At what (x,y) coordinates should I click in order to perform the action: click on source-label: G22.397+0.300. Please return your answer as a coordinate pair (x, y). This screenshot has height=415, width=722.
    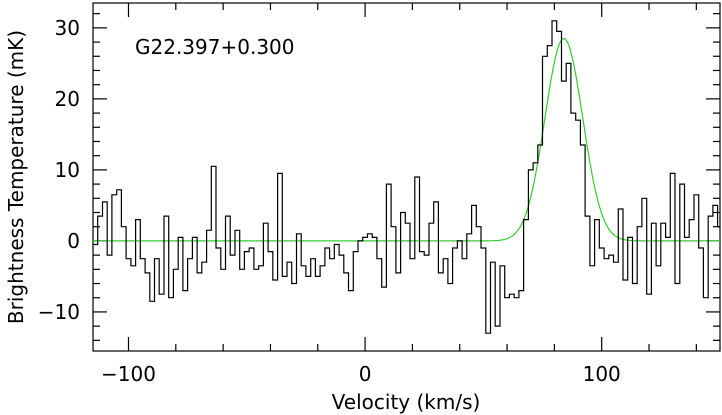
    Looking at the image, I should click on (215, 47).